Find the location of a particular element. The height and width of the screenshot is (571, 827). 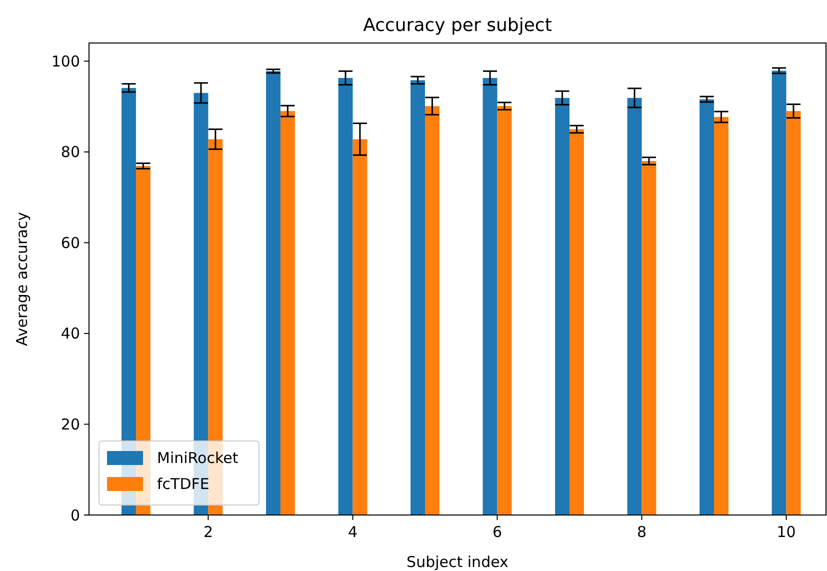

x-tick-label: 4 is located at coordinates (353, 532).